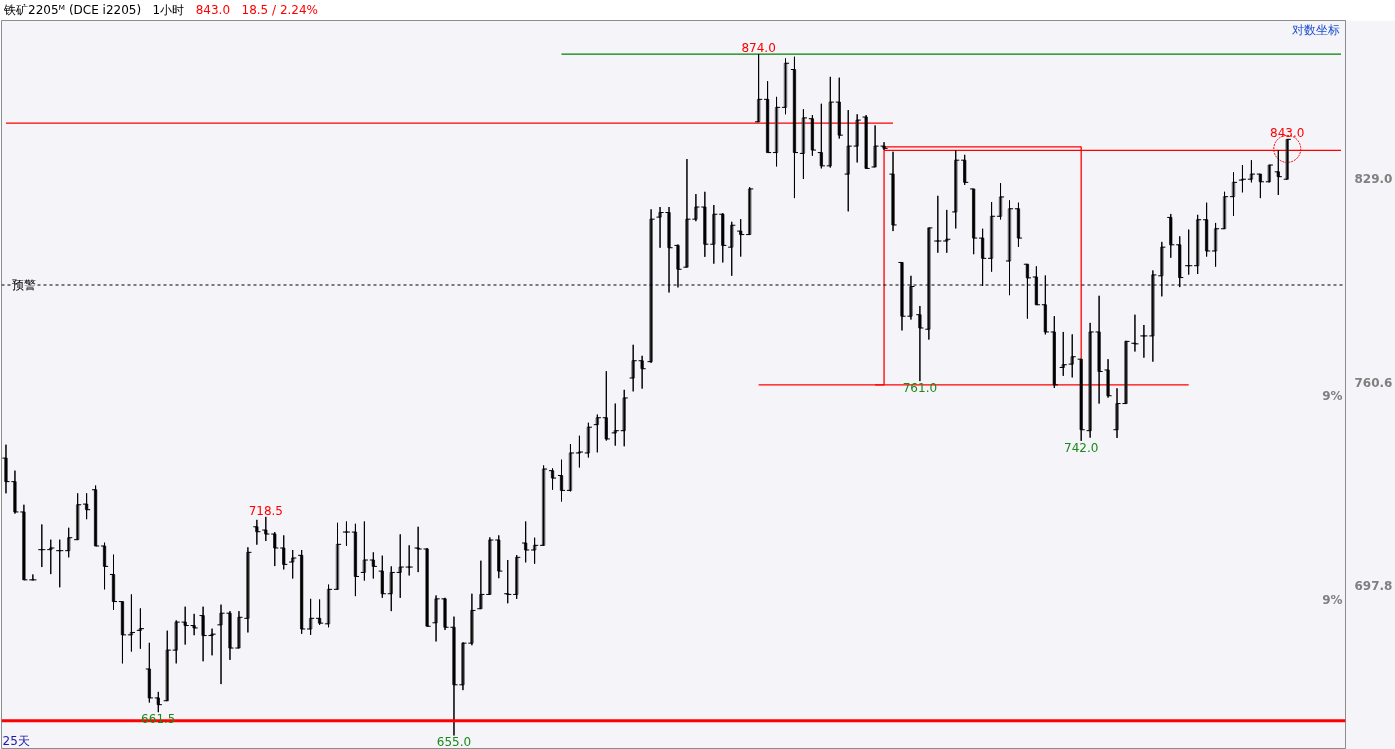  Describe the element at coordinates (23, 285) in the screenshot. I see `ref-line-label: 预警` at that location.